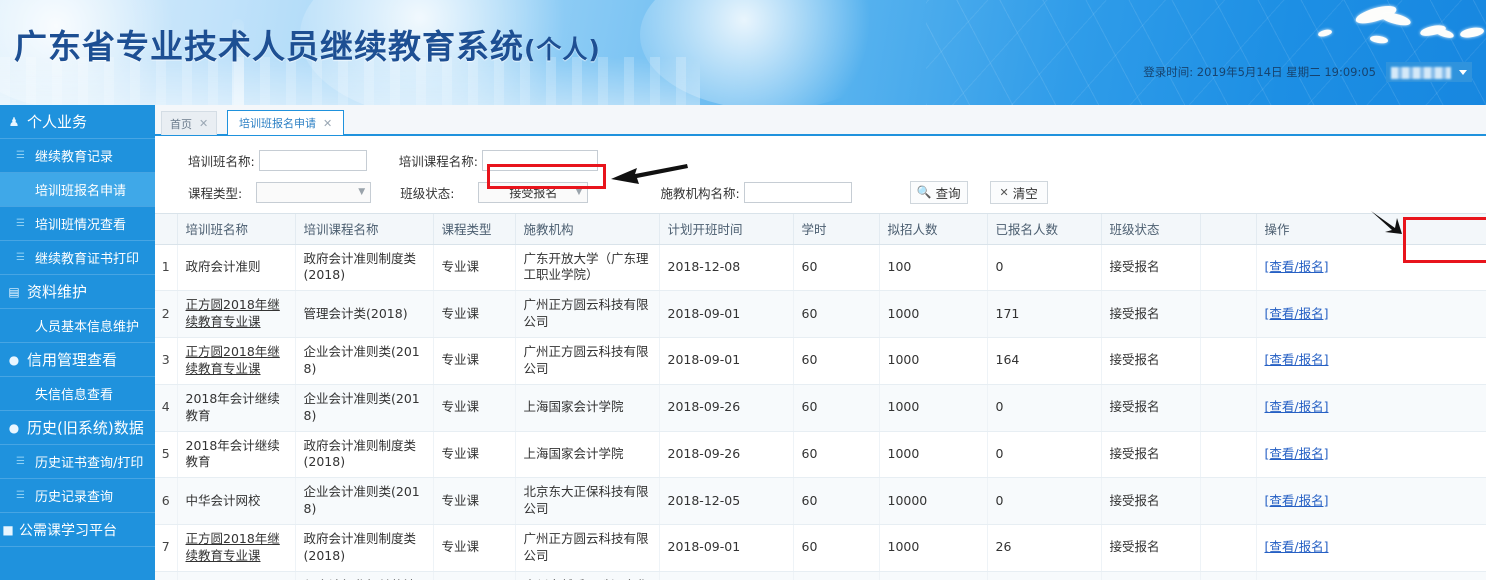 This screenshot has height=580, width=1486. Describe the element at coordinates (74, 497) in the screenshot. I see `sidebar-item-label: 历史记录查询` at that location.